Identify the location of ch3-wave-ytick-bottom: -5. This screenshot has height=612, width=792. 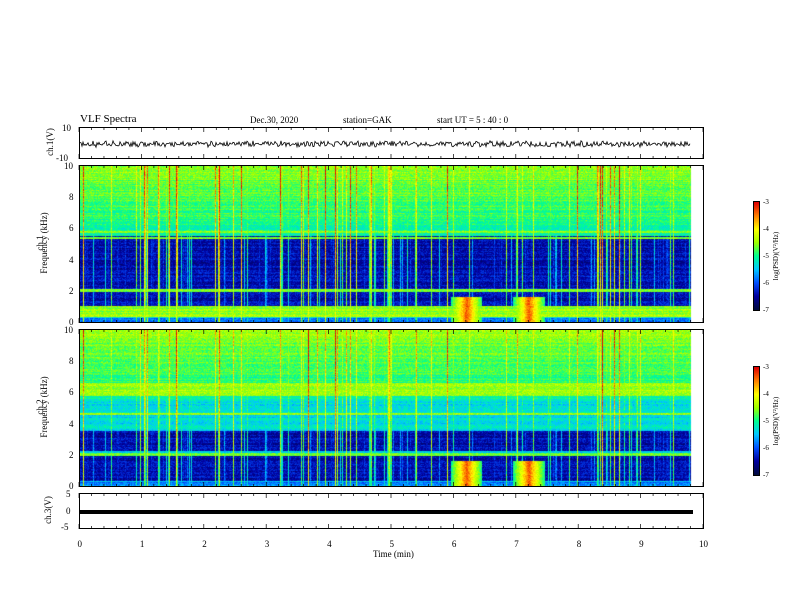
(65, 527).